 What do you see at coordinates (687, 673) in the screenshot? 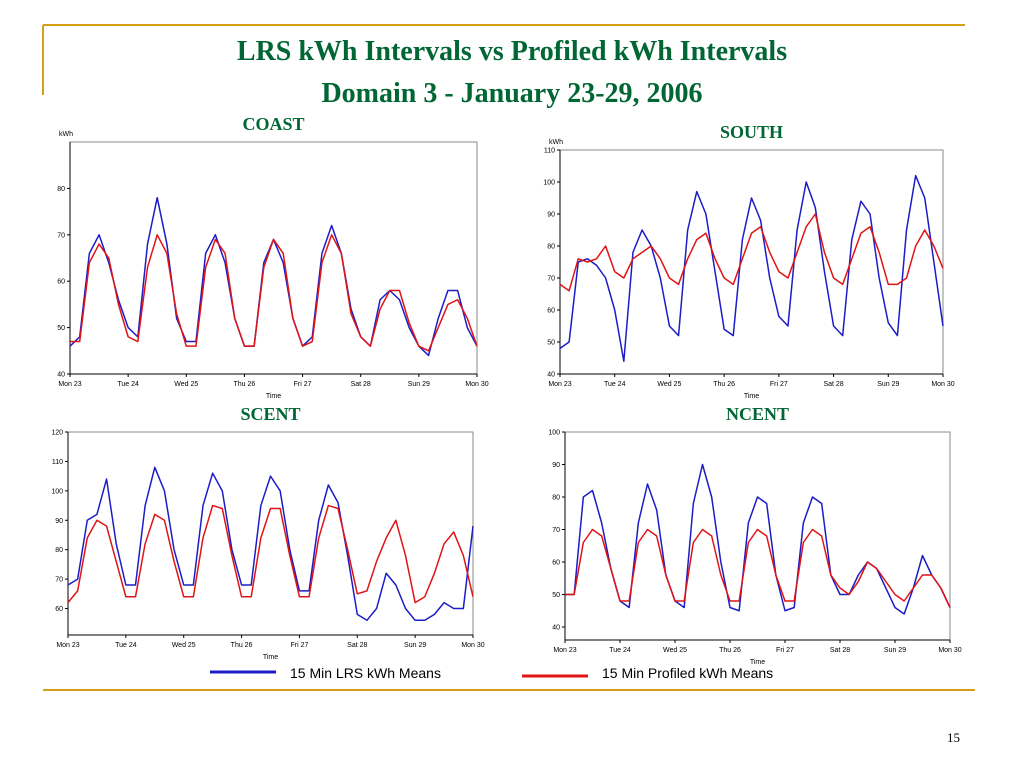
I see `legend-label: 15 Min Profiled kWh Means` at bounding box center [687, 673].